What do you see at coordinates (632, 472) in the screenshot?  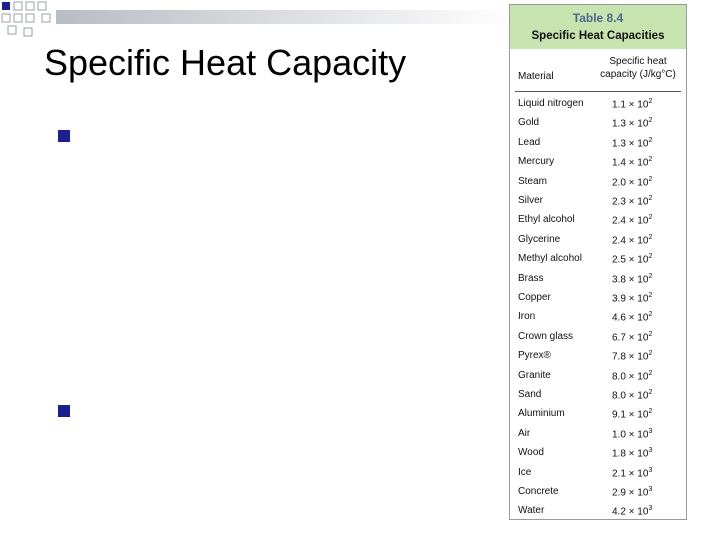 I see `value-cell: 2.1 × 10³` at bounding box center [632, 472].